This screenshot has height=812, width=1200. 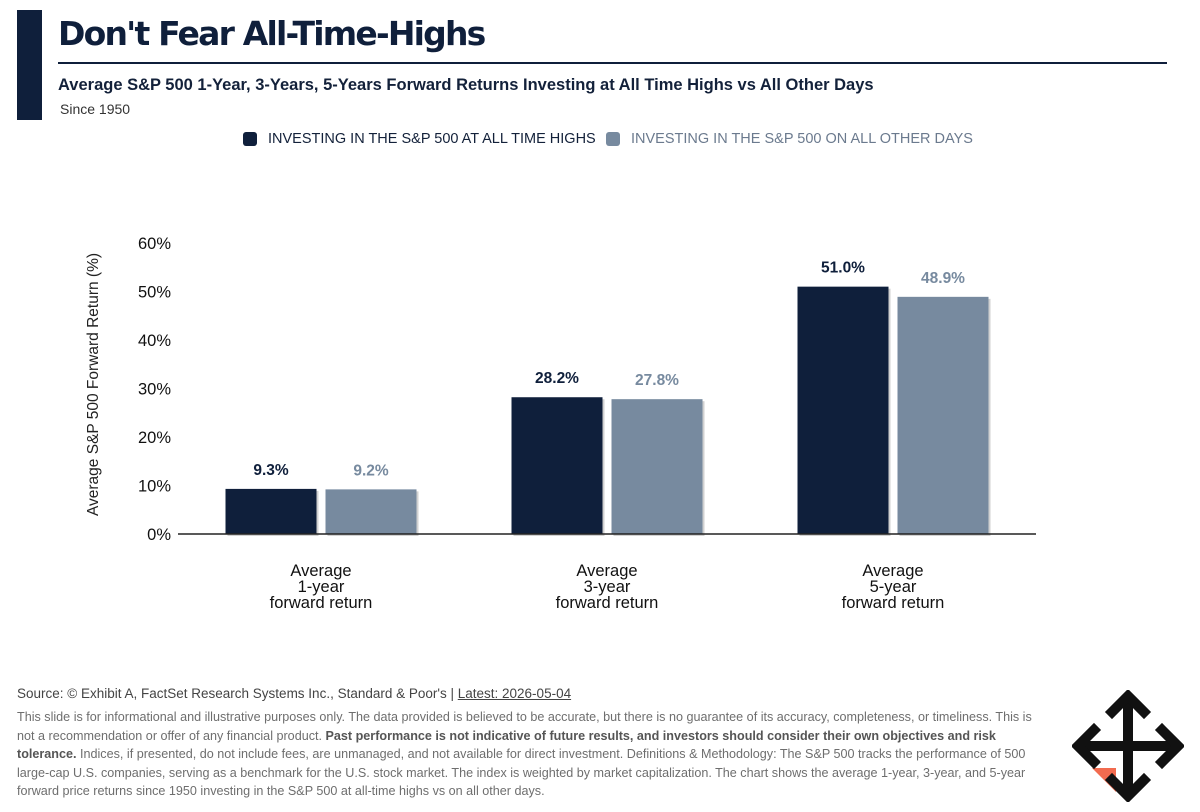 I want to click on since-note: Since 1950, so click(x=95, y=109).